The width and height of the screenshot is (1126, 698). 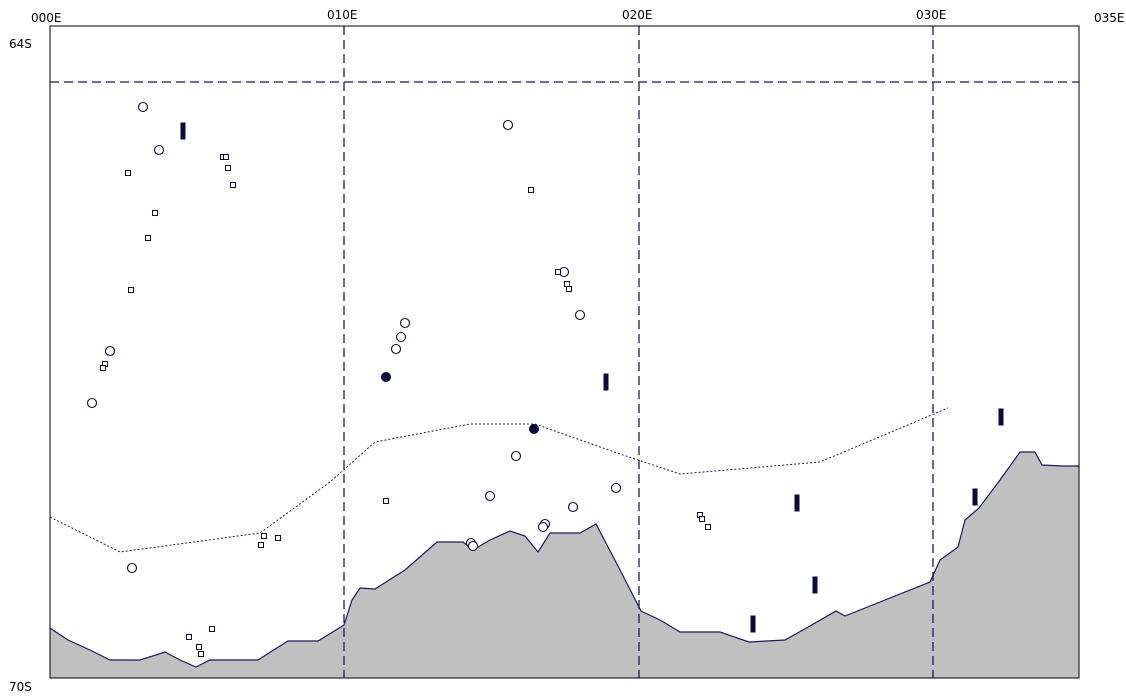 What do you see at coordinates (46, 18) in the screenshot?
I see `lon-label-000e: 000E` at bounding box center [46, 18].